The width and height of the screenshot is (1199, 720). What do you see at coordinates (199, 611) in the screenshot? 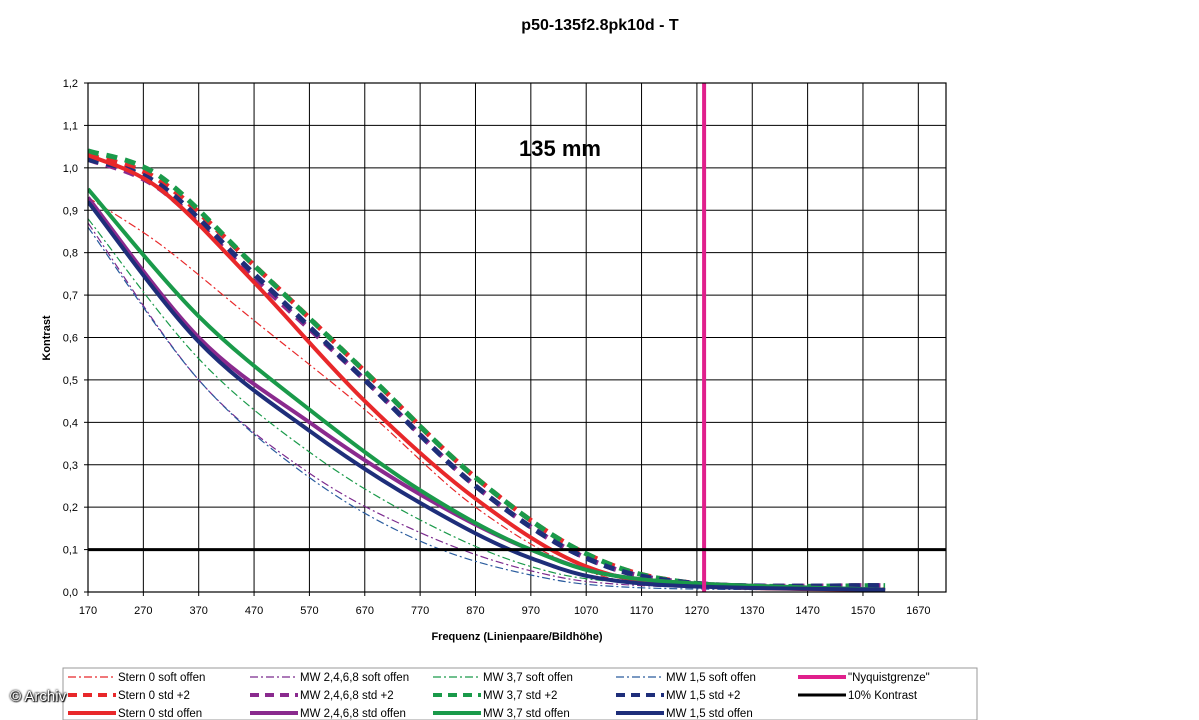
I see `x-tick-label: 370` at bounding box center [199, 611].